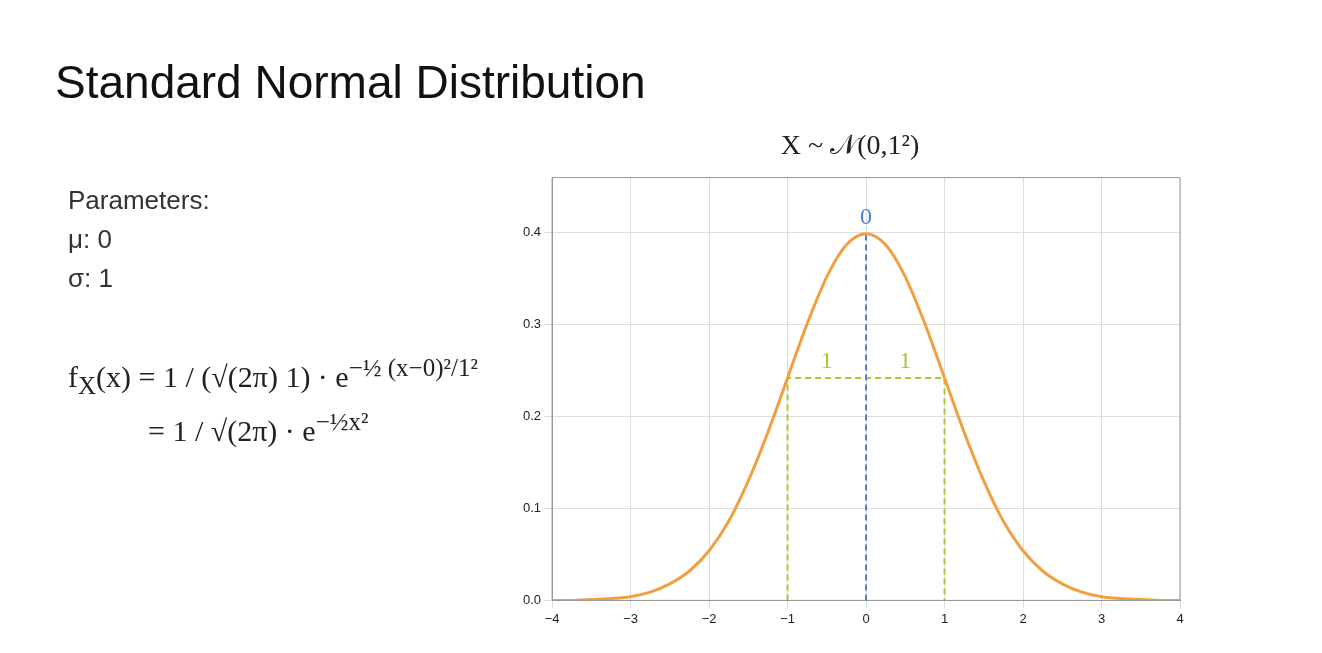 Image resolution: width=1322 pixels, height=653 pixels. What do you see at coordinates (259, 428) in the screenshot?
I see `text: = 1 / √(2π) · e$^{−½x²}$` at bounding box center [259, 428].